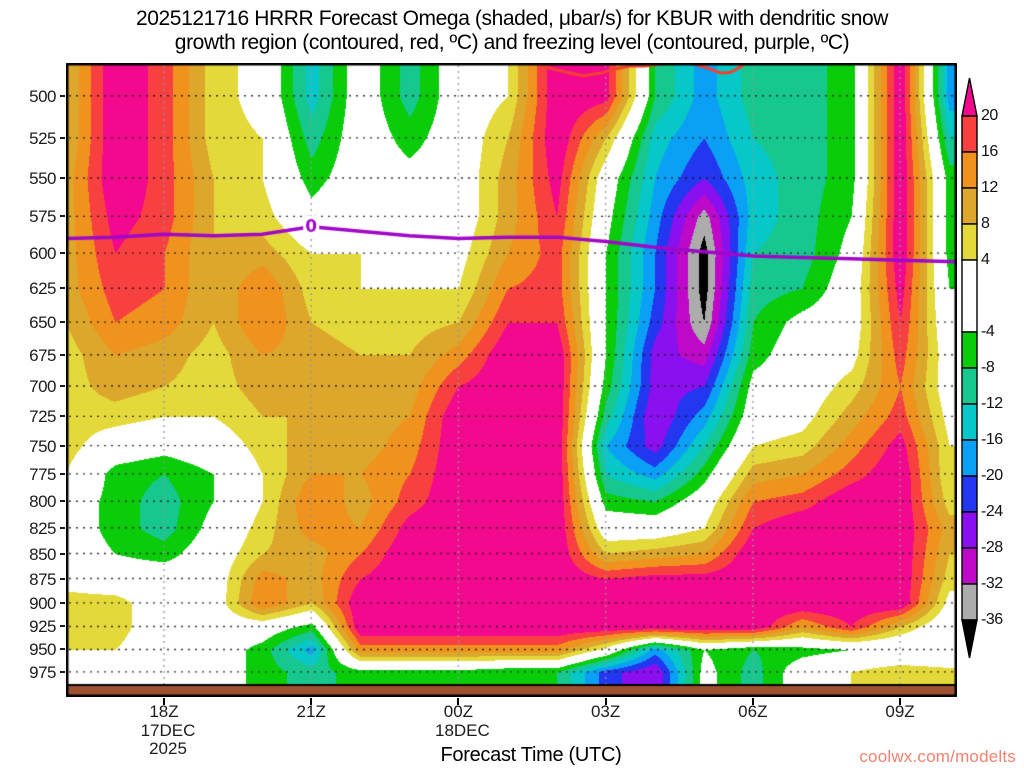  What do you see at coordinates (900, 711) in the screenshot?
I see `x-axis-label: 09Z` at bounding box center [900, 711].